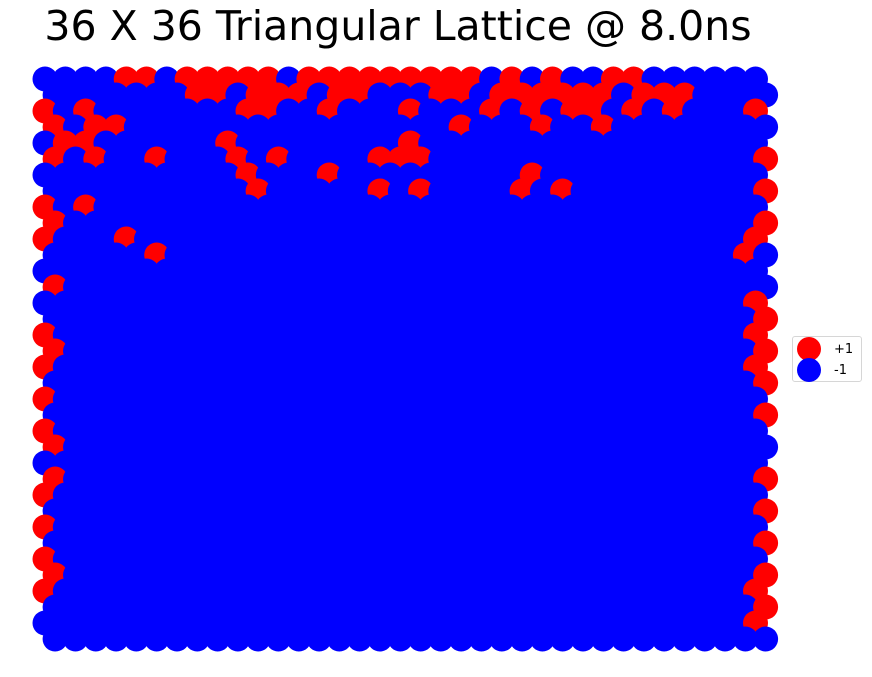 The width and height of the screenshot is (872, 677). What do you see at coordinates (822, 370) in the screenshot?
I see `legend-item-minus: -1` at bounding box center [822, 370].